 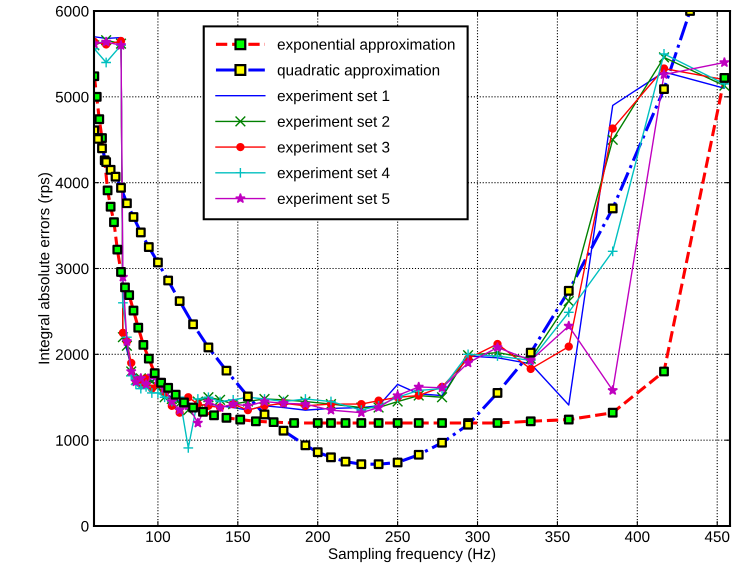 I want to click on y-tick-label: 0, so click(x=85, y=526).